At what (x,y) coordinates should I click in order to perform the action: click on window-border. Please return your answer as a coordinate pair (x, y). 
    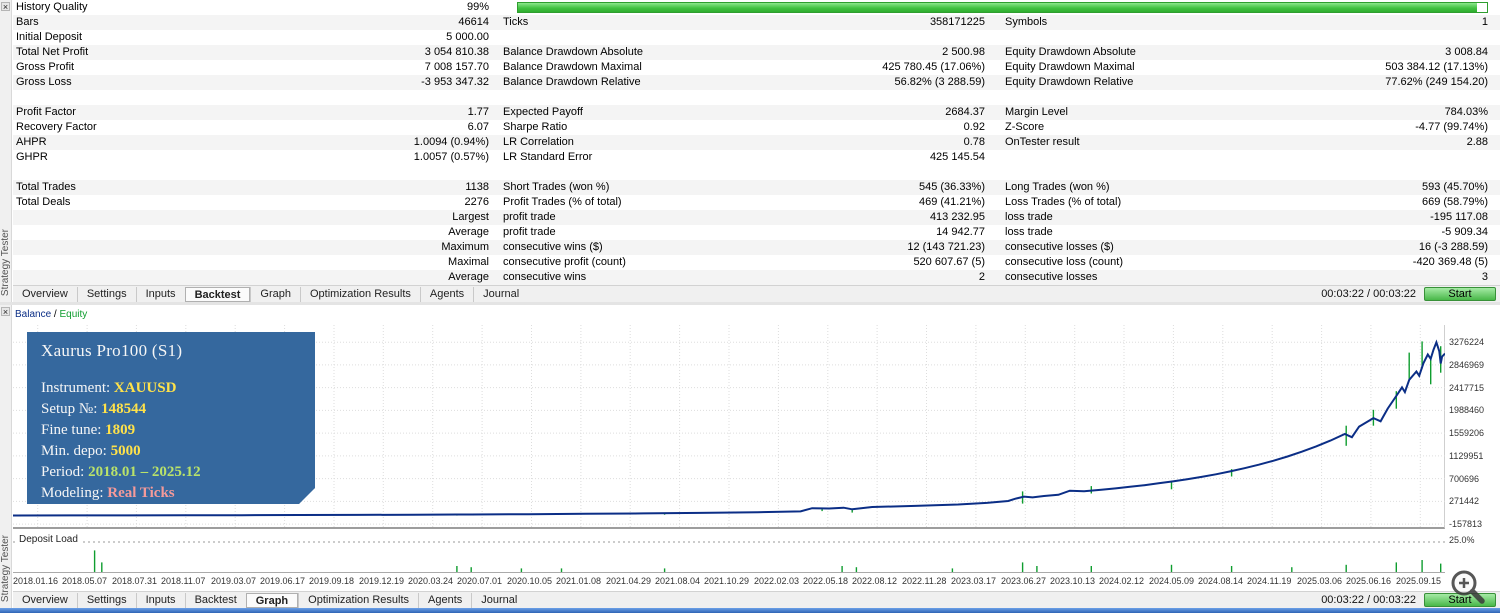
    Looking at the image, I should click on (750, 610).